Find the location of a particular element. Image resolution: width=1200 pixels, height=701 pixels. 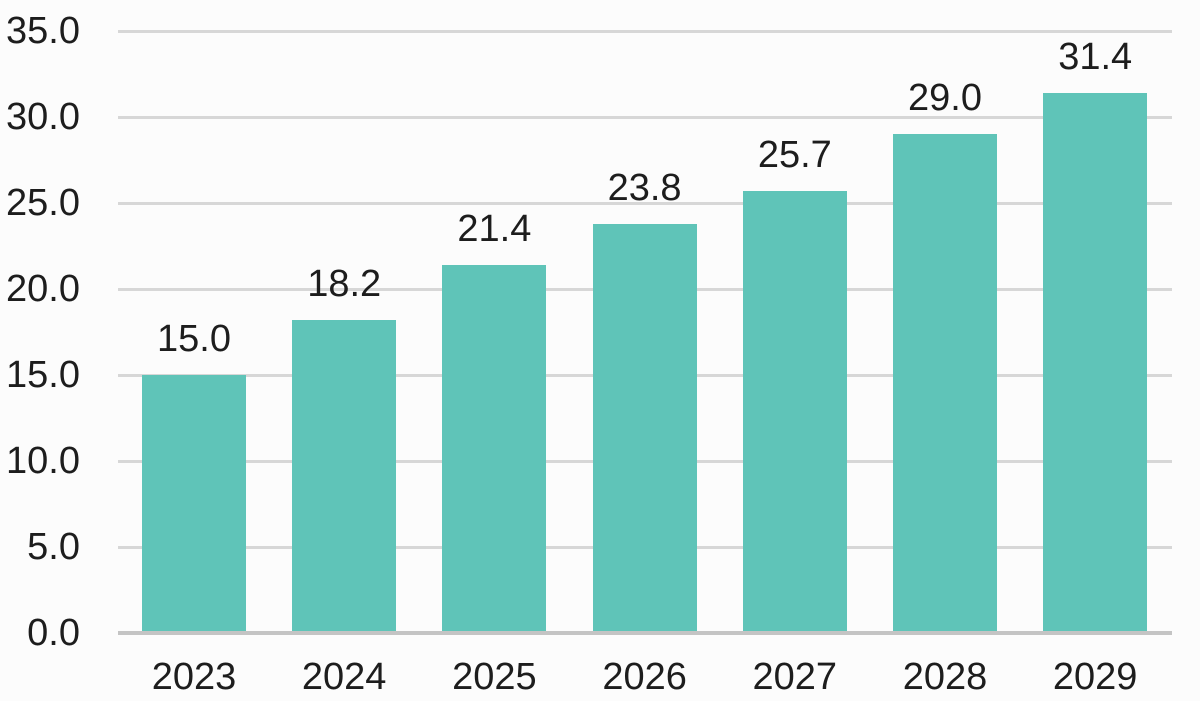

bar-value-label-2028: 29.0 is located at coordinates (945, 98).